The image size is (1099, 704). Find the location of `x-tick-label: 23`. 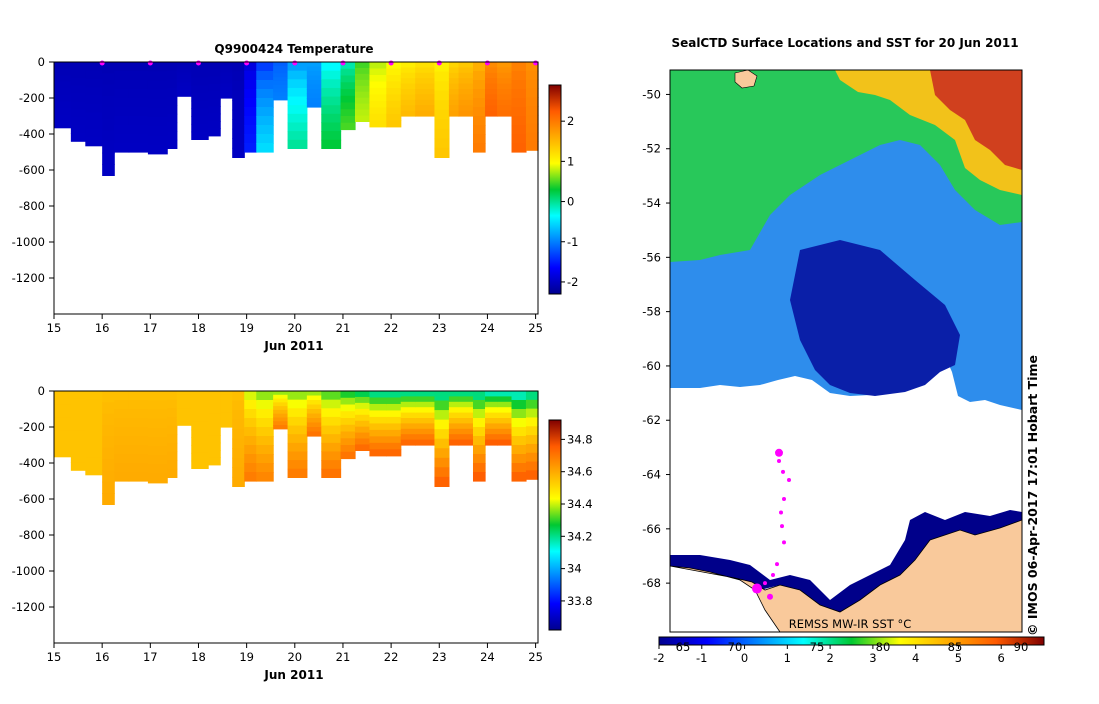

x-tick-label: 23 is located at coordinates (439, 328).